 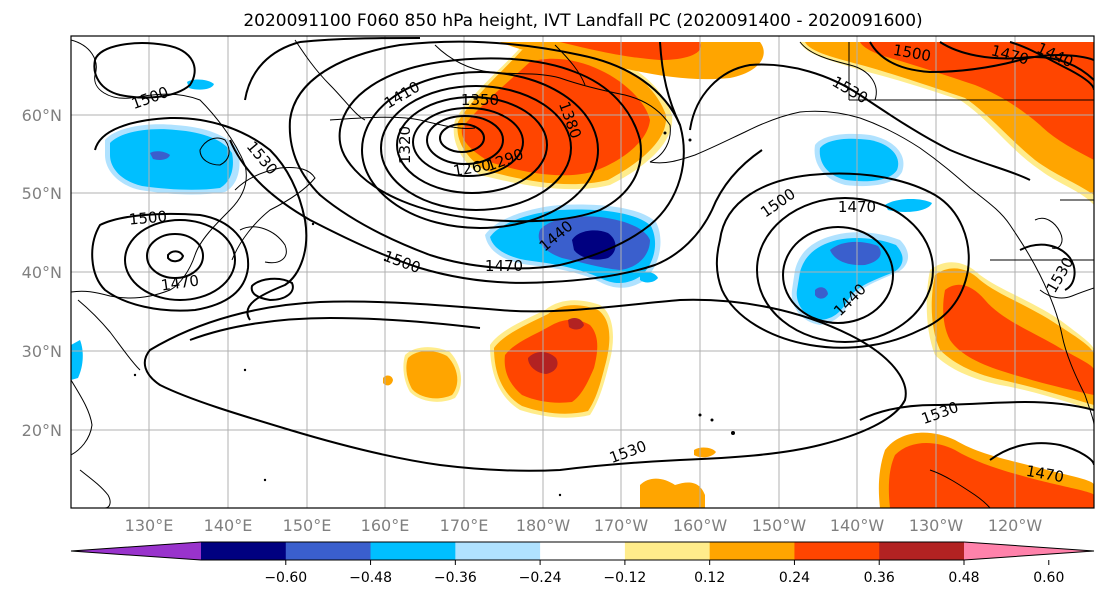 I want to click on contour-1530-east, so click(x=860, y=122).